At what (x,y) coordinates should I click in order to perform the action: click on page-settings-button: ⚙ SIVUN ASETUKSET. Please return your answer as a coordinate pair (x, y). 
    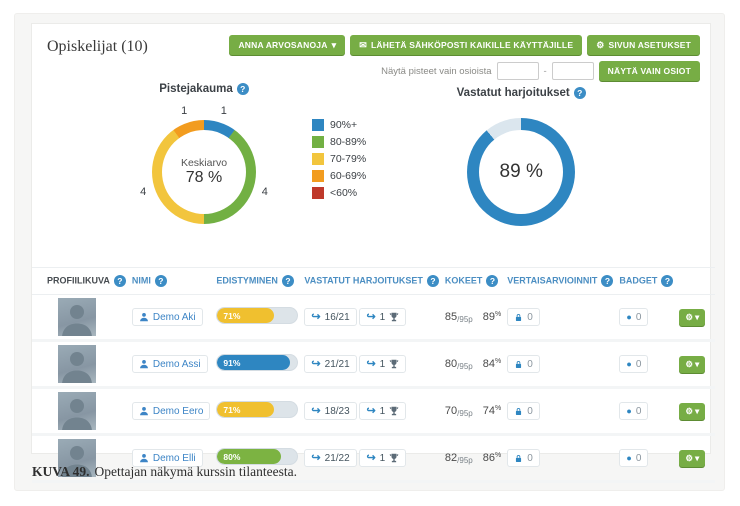
    Looking at the image, I should click on (643, 45).